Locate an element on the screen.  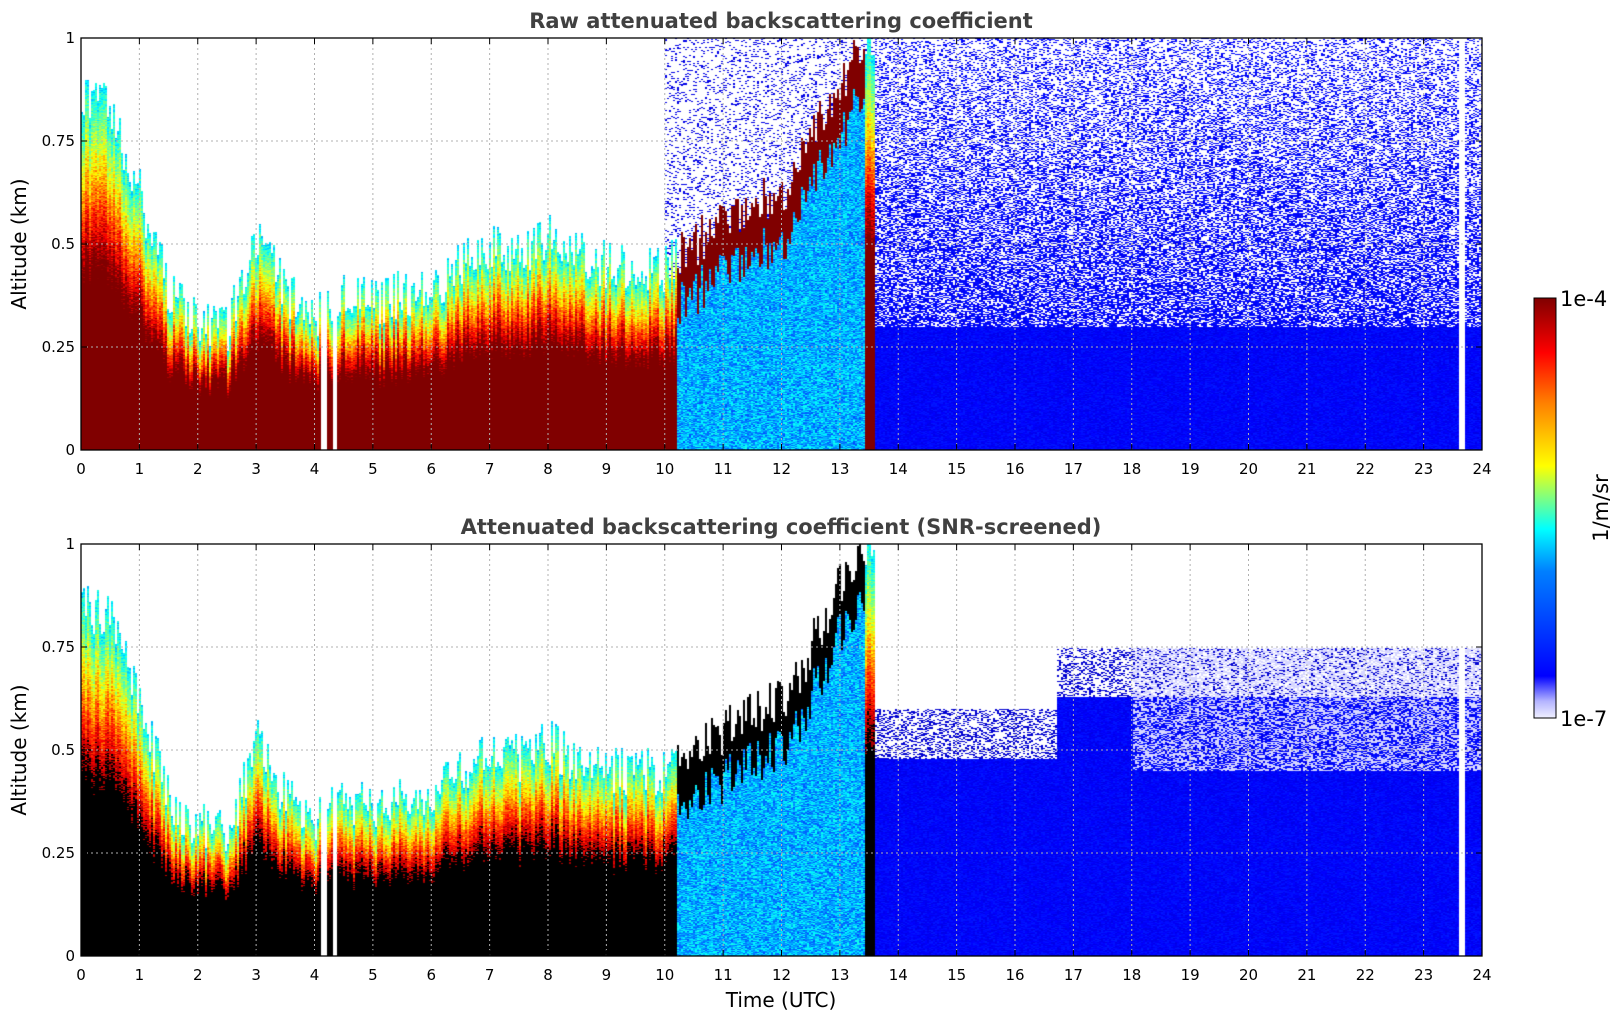
panel2-y-label: Altitude (km) is located at coordinates (19, 749).